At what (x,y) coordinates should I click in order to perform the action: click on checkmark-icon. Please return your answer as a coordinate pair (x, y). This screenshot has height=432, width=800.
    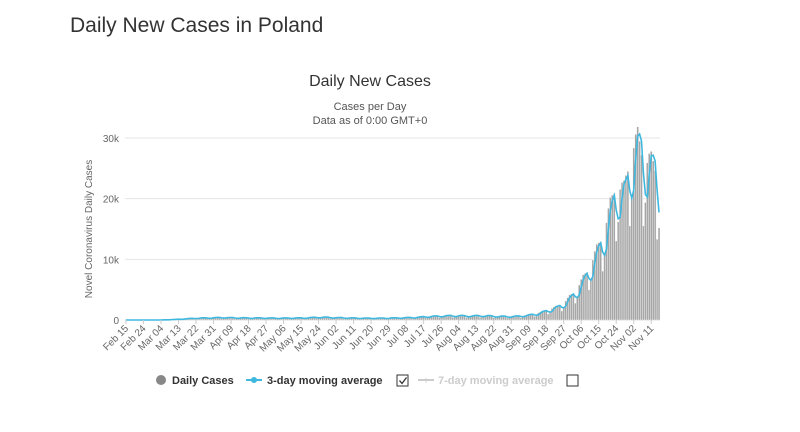
    Looking at the image, I should click on (403, 381).